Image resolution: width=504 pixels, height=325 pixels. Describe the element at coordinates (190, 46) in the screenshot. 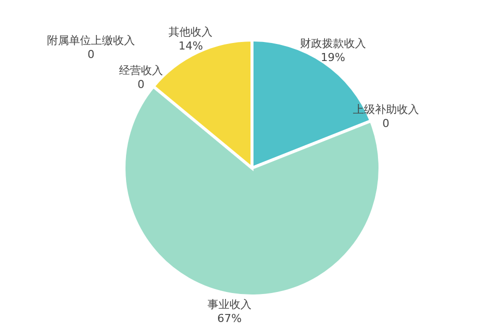

I see `data-label: 14%` at that location.